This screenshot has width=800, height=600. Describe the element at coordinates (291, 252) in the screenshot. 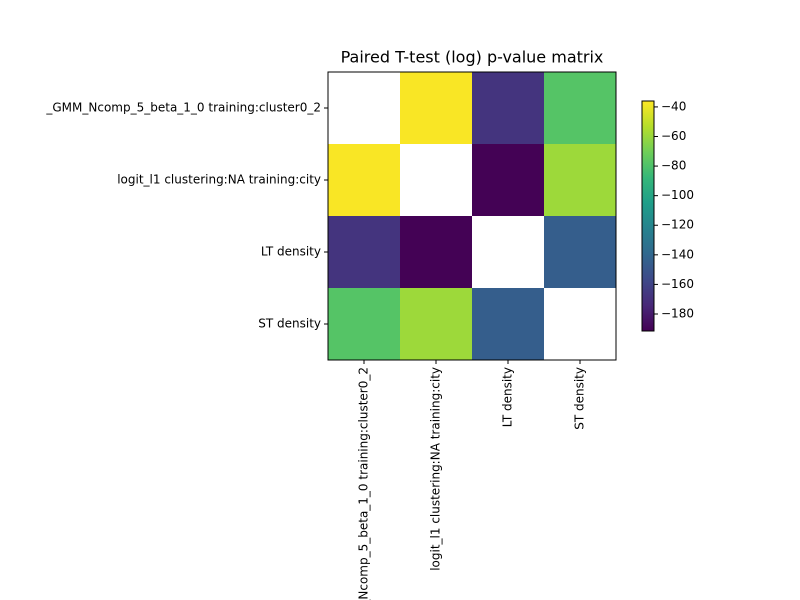

I see `y-tick-label: LT density` at that location.